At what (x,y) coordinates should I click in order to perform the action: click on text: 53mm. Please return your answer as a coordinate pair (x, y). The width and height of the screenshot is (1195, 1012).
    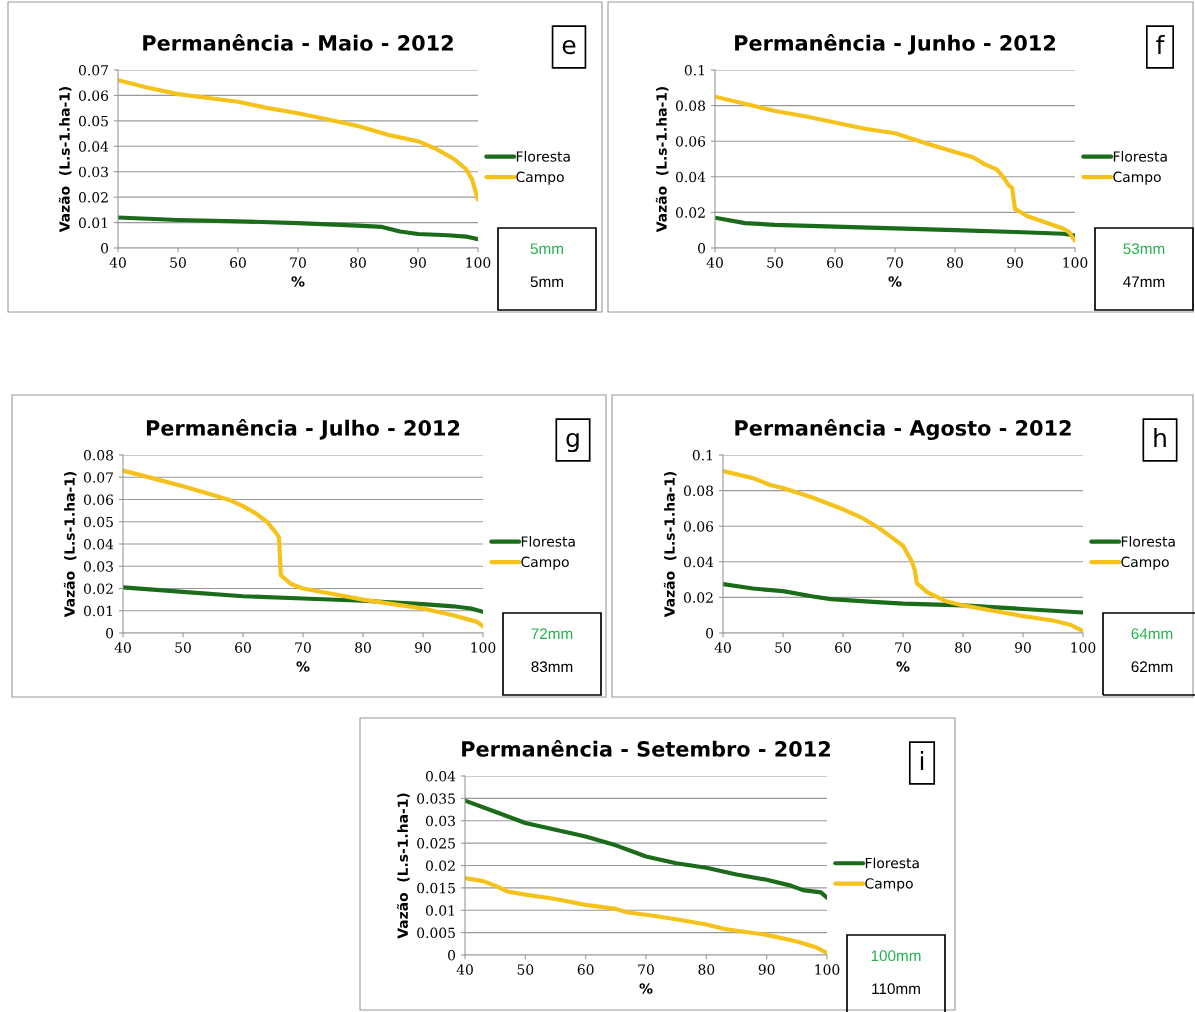
    Looking at the image, I should click on (1144, 249).